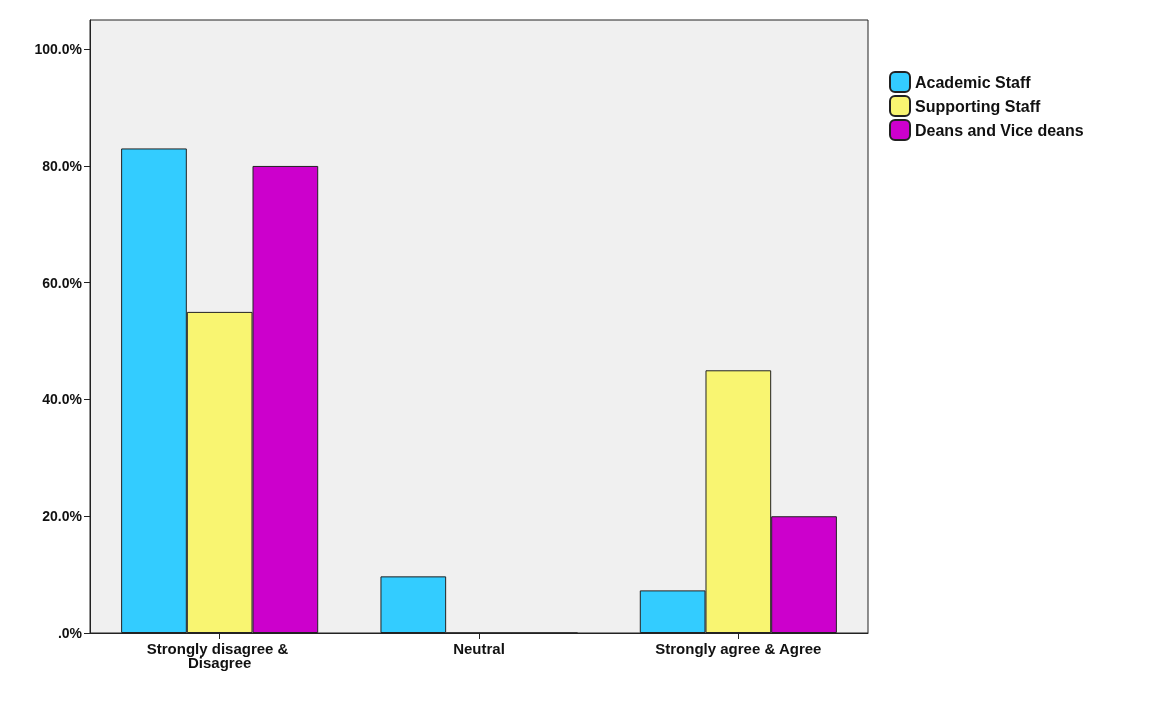 This screenshot has width=1162, height=708. I want to click on x-tick-label: Strongly disagree & Disagree, so click(219, 655).